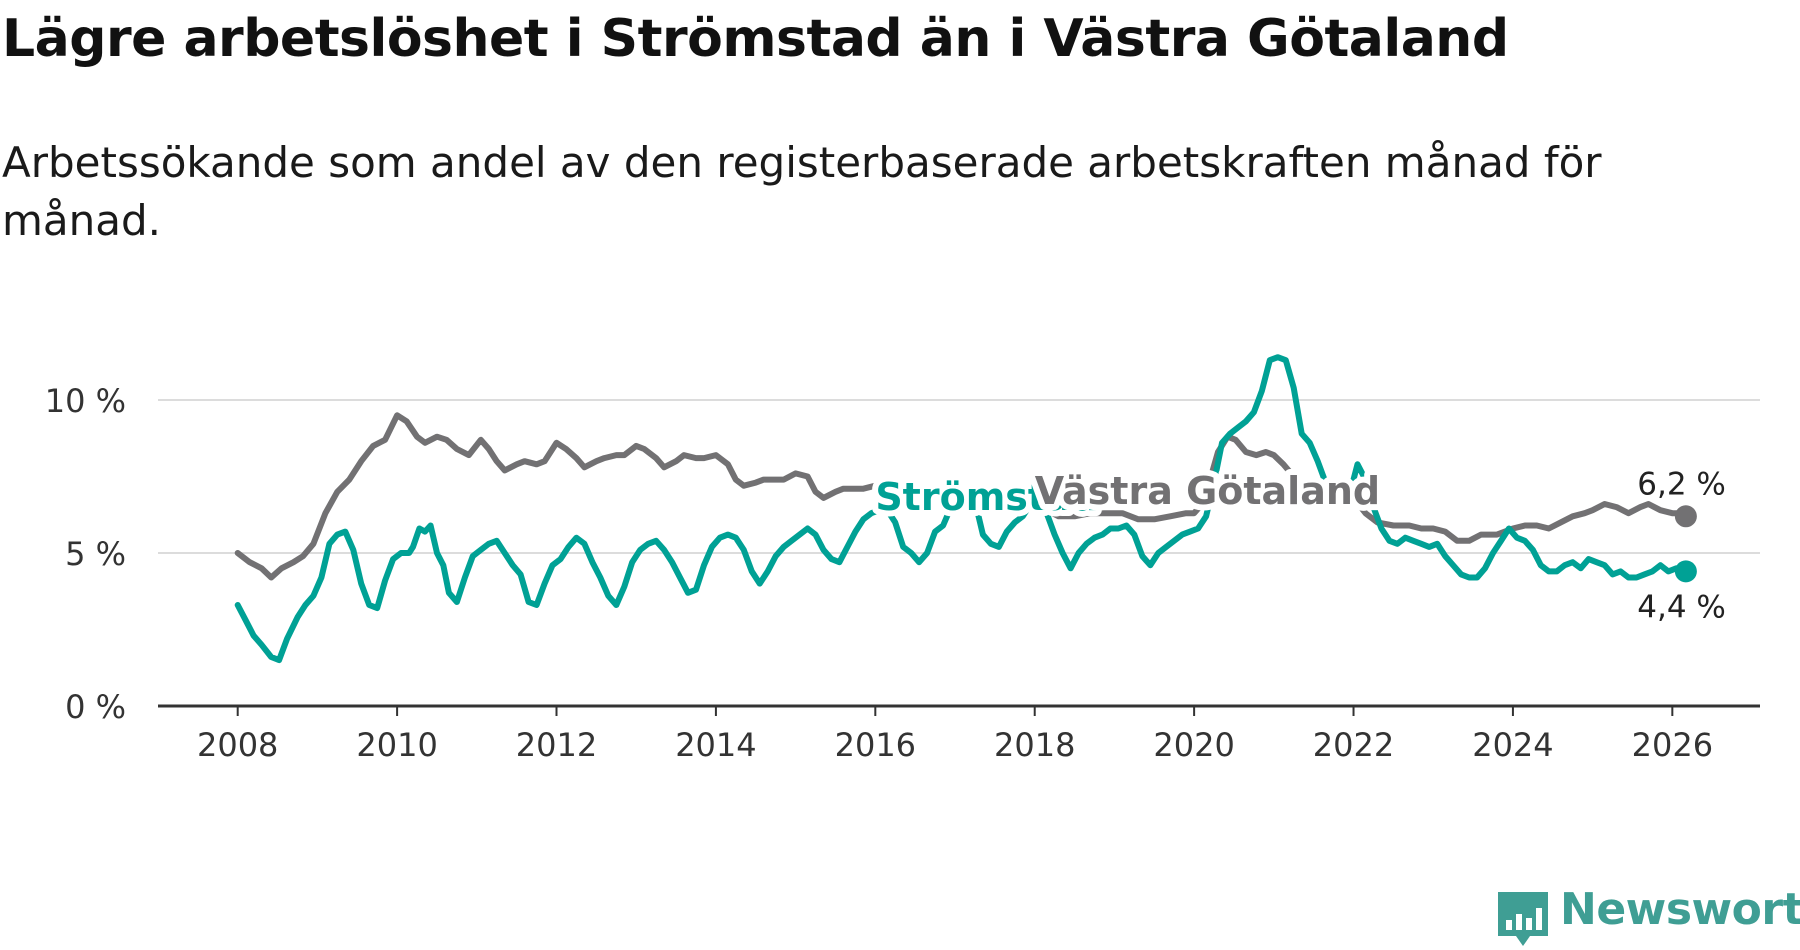 Image resolution: width=1800 pixels, height=950 pixels. What do you see at coordinates (1512, 745) in the screenshot?
I see `x-tick-label: 2024` at bounding box center [1512, 745].